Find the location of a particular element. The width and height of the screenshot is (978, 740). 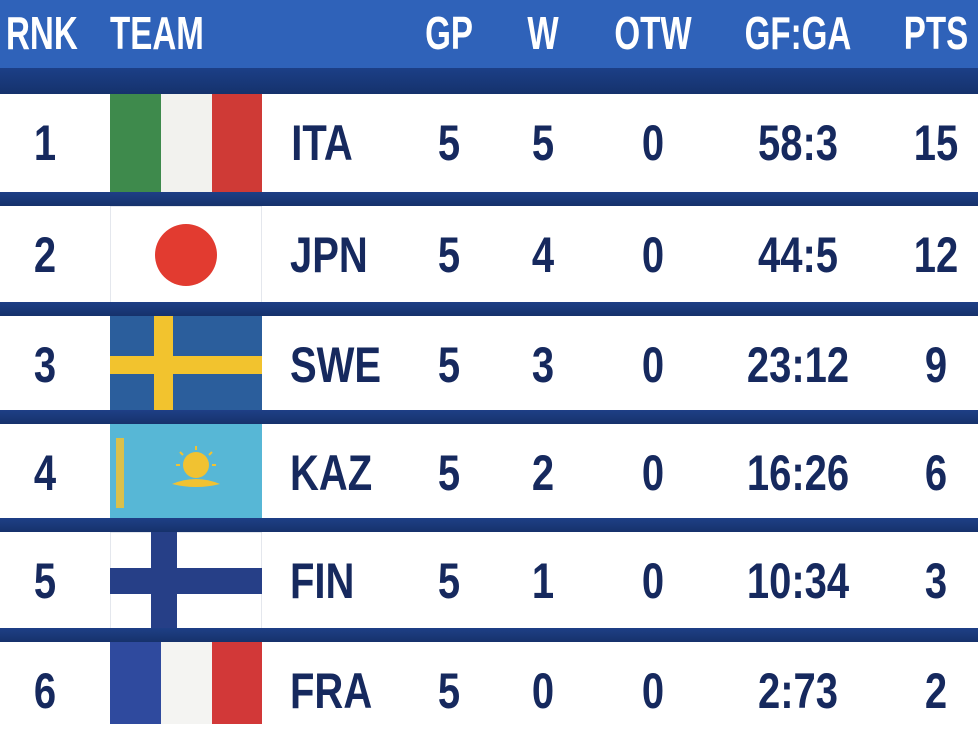

header-gp: GP is located at coordinates (449, 33).